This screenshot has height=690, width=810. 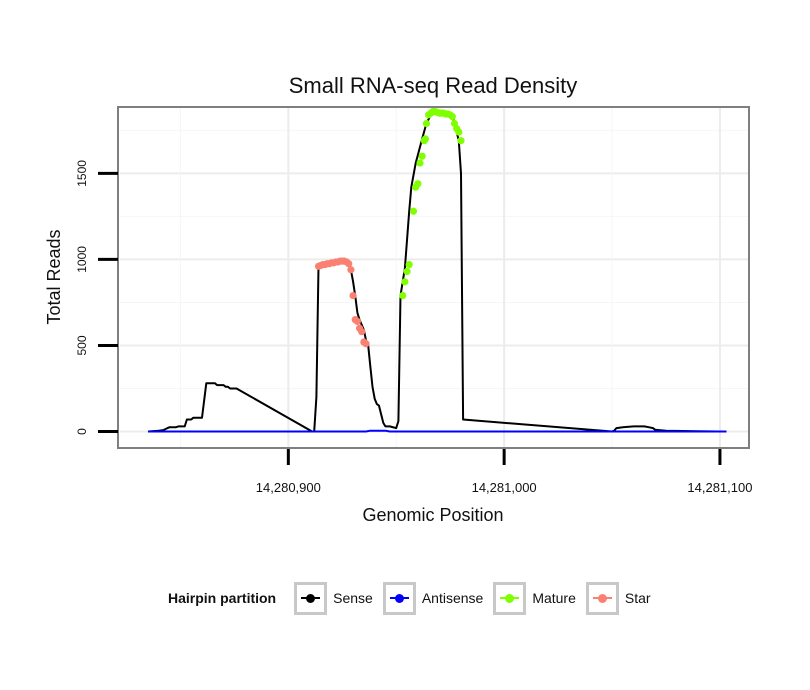 I want to click on legend-label-sense: Sense, so click(x=353, y=598).